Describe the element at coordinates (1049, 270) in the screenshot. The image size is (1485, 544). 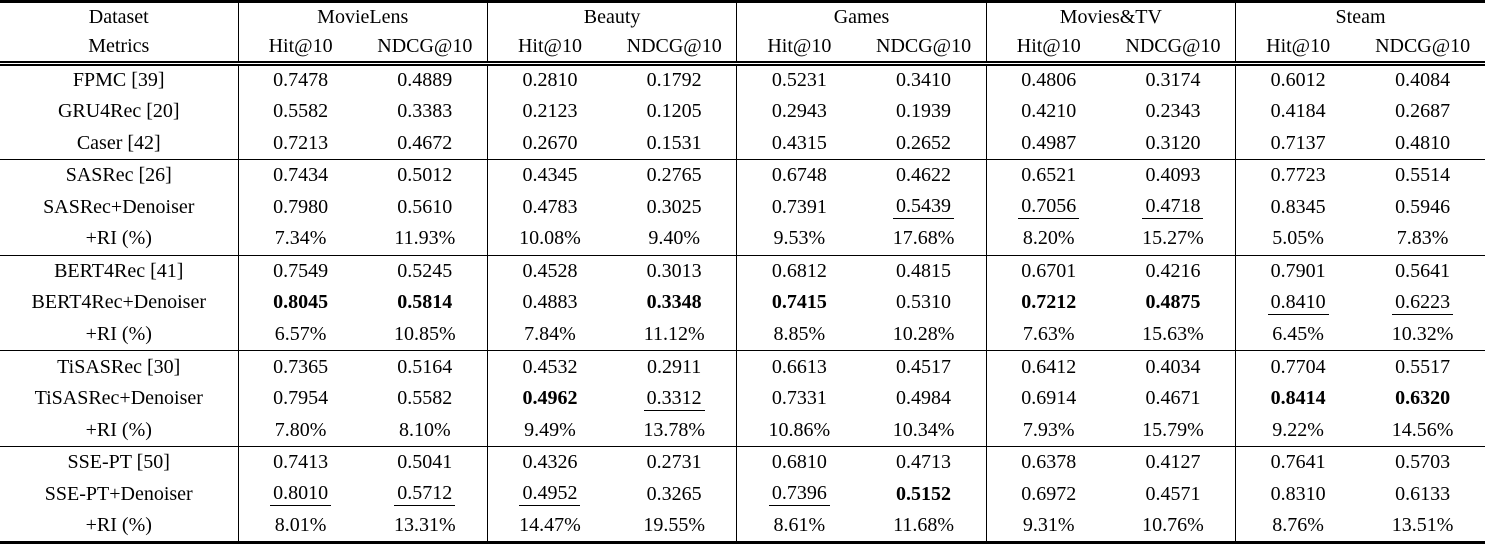
I see `value-text: 0.6701` at that location.